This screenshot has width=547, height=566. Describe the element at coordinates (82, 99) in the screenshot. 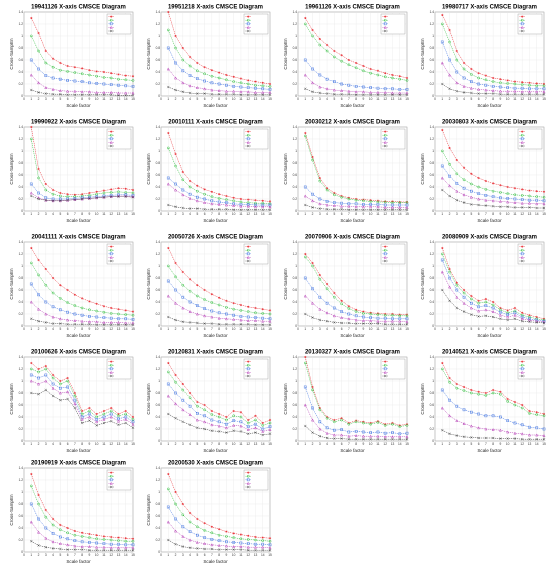

I see `x-tick-label: 8` at that location.